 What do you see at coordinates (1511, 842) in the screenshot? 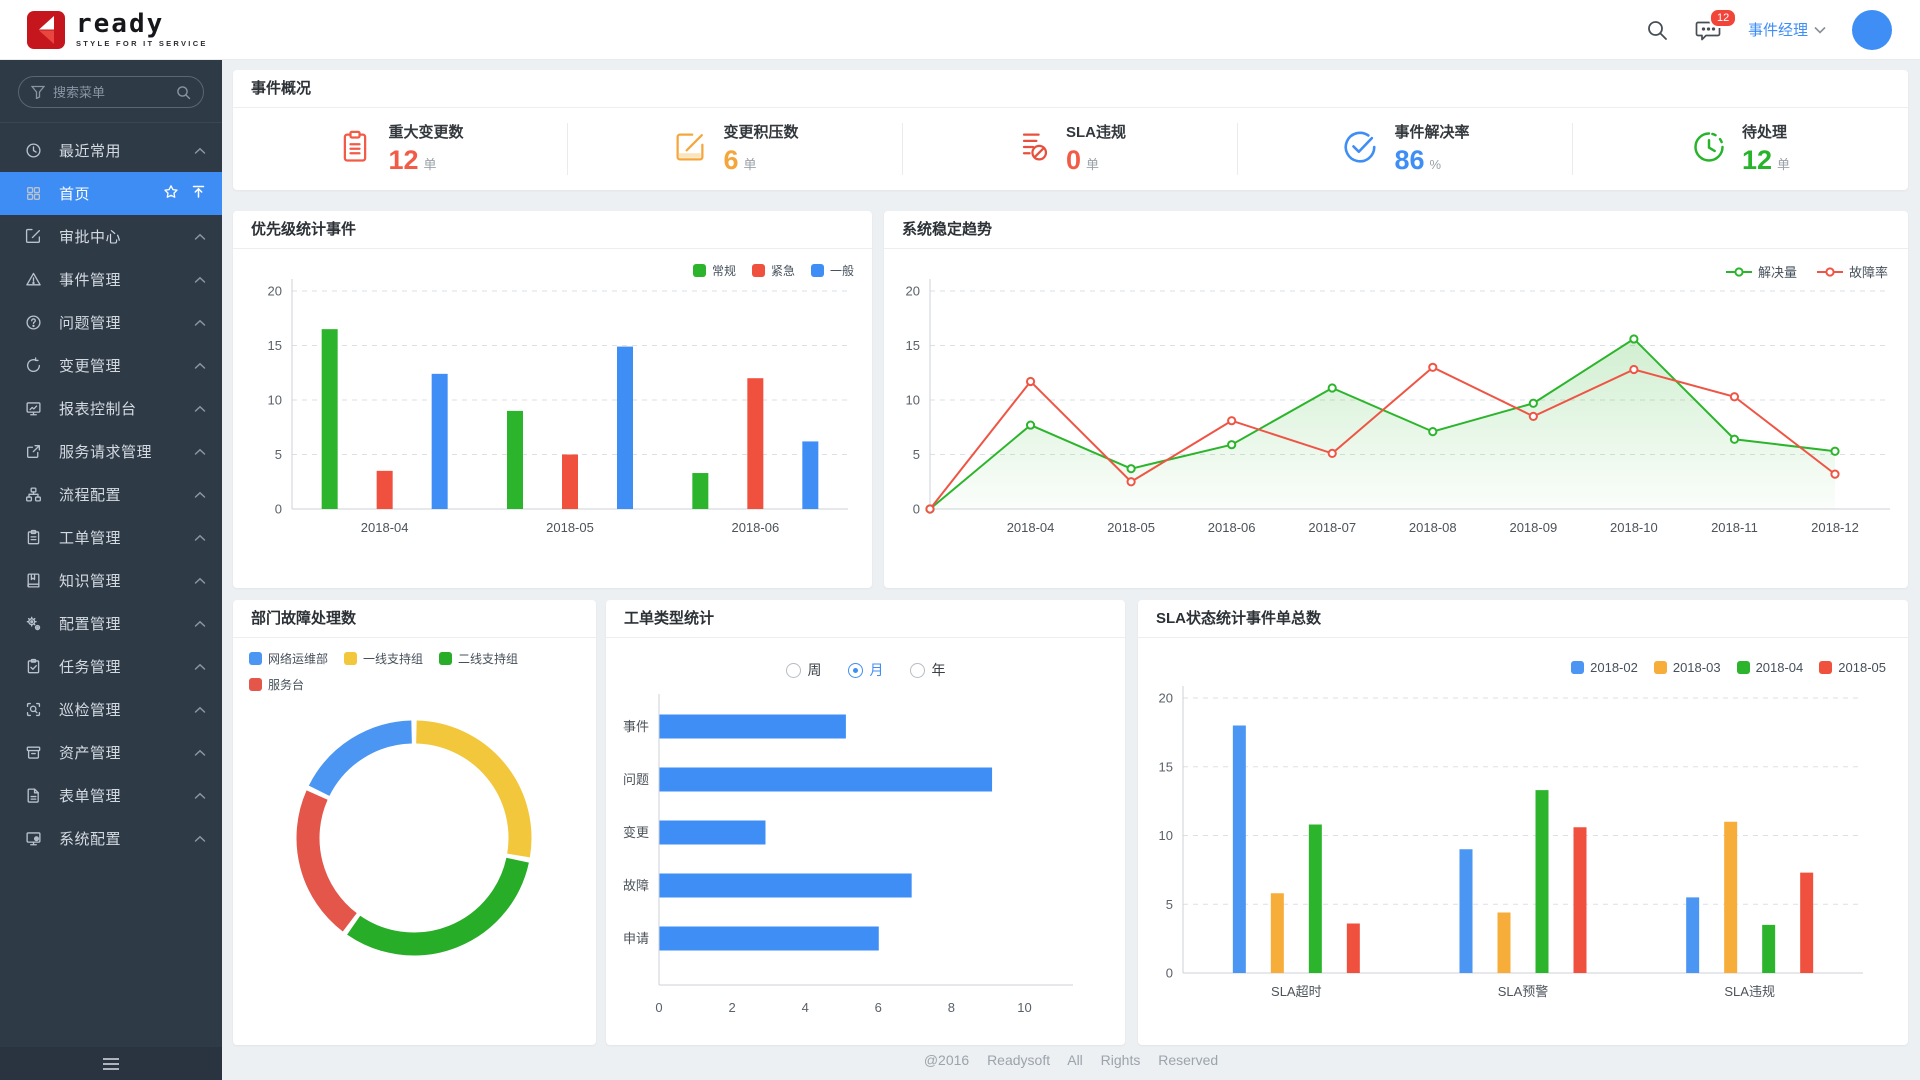
I see `sla-bar-chart: 0 5 10 15 20 SLA超时 SLA预警 SLA违规` at bounding box center [1511, 842].